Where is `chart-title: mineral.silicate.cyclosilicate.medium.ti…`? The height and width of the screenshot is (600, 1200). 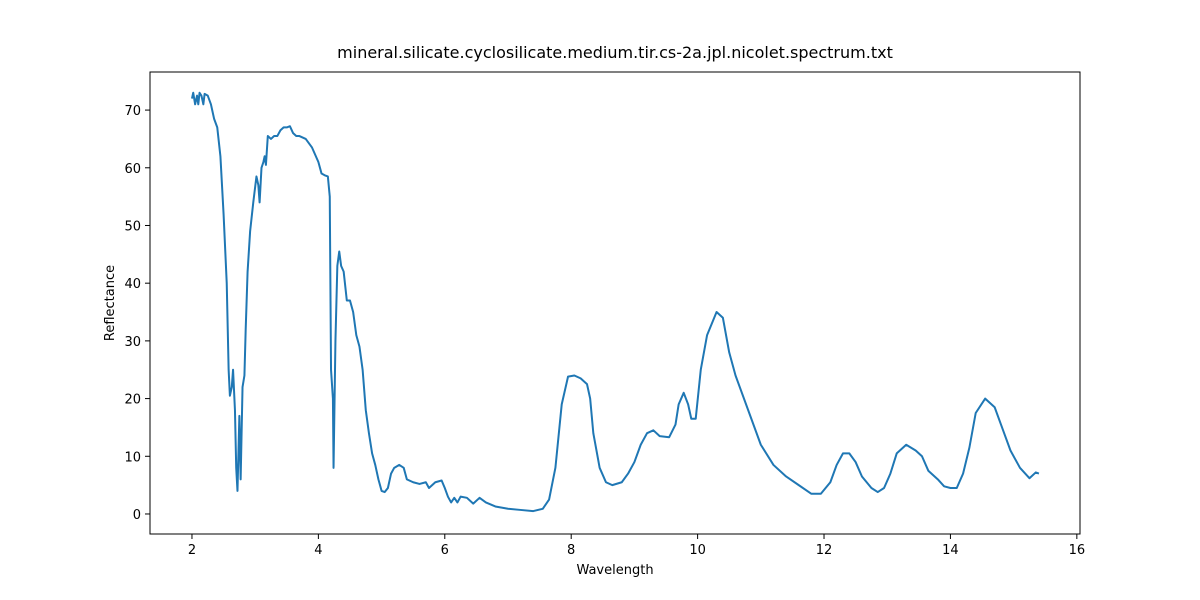
chart-title: mineral.silicate.cyclosilicate.medium.ti… is located at coordinates (615, 52).